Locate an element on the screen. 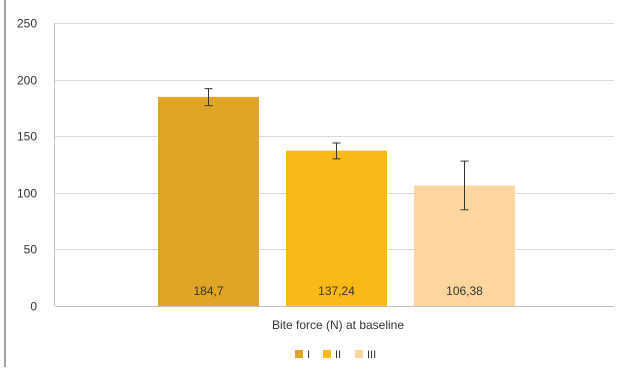 This screenshot has width=618, height=372. y-tick-label-250: 250 is located at coordinates (27, 24).